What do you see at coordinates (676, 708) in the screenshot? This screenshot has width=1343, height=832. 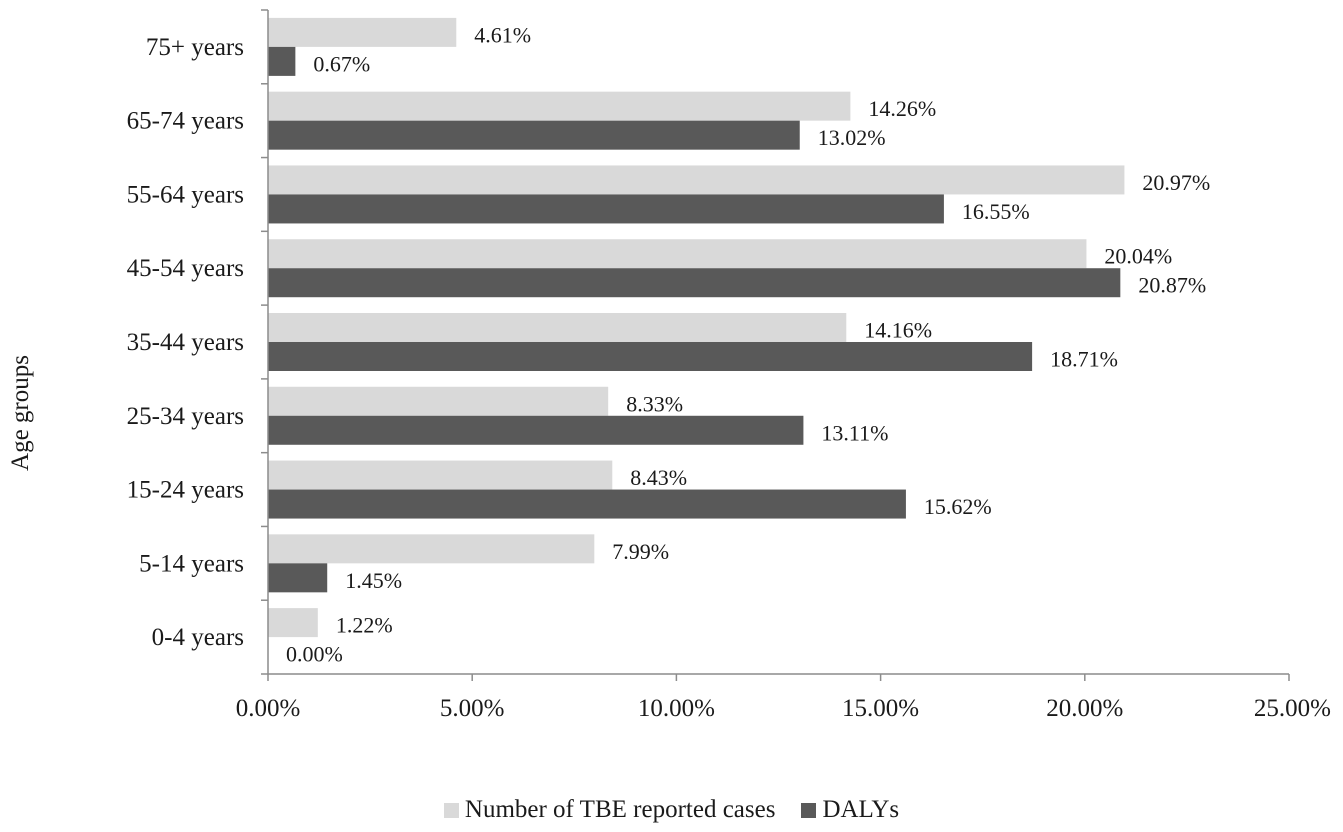 I see `x-tick-label: 10.00%` at bounding box center [676, 708].